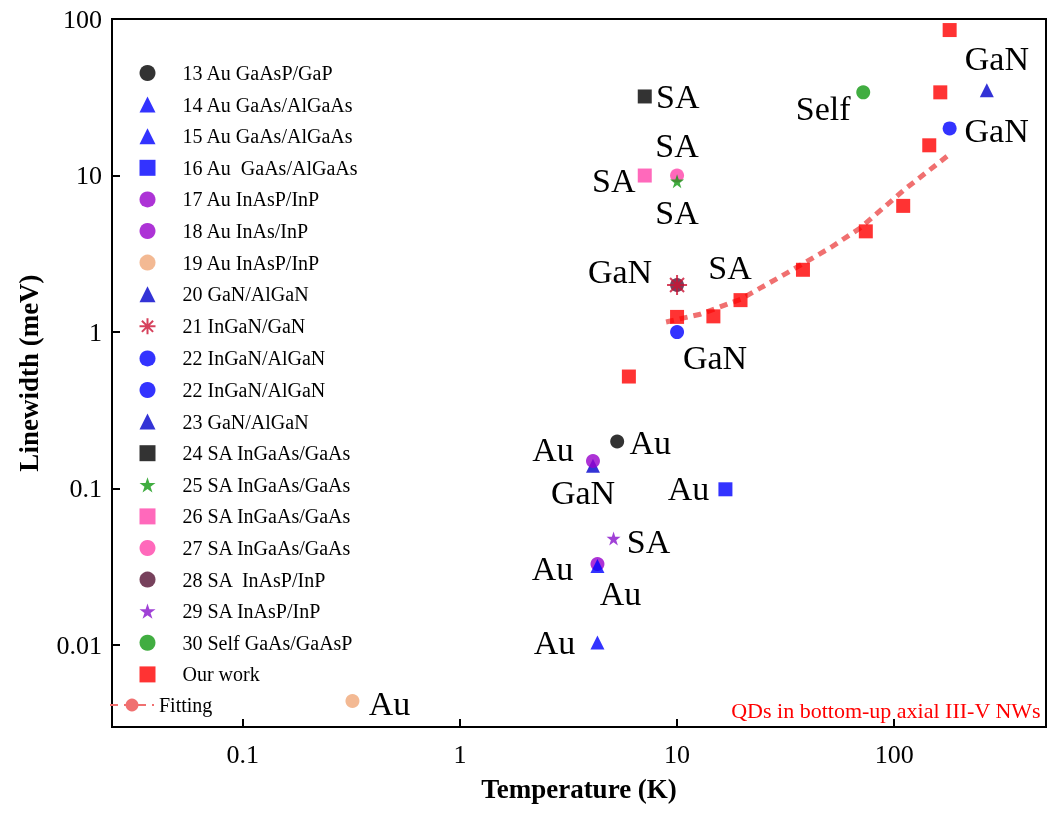 The image size is (1049, 825). Describe the element at coordinates (579, 788) in the screenshot. I see `x-axis-title: Temperature (K)` at that location.